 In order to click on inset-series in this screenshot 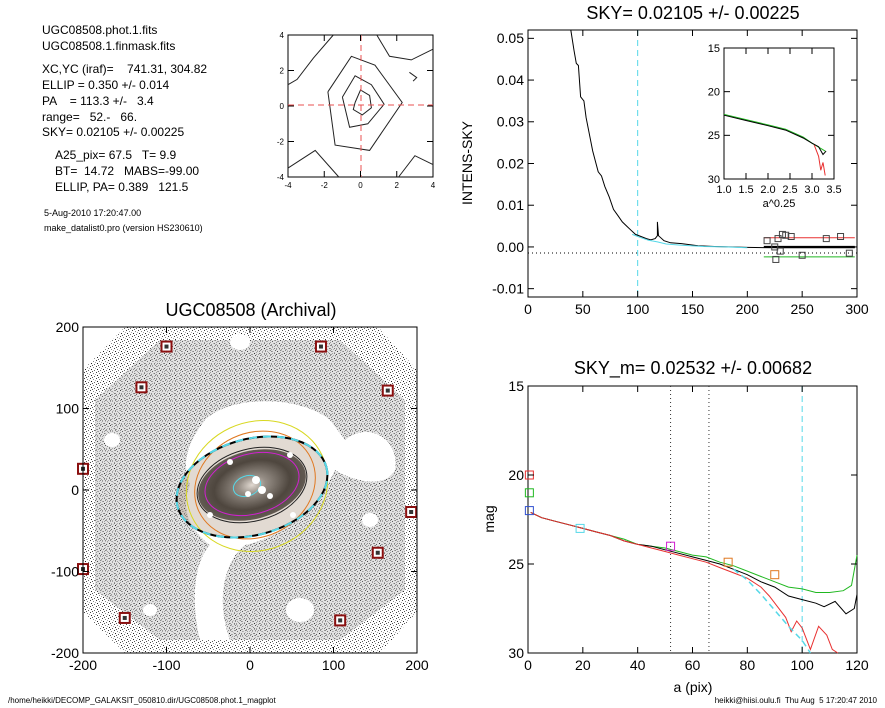, I will do `click(775, 144)`.